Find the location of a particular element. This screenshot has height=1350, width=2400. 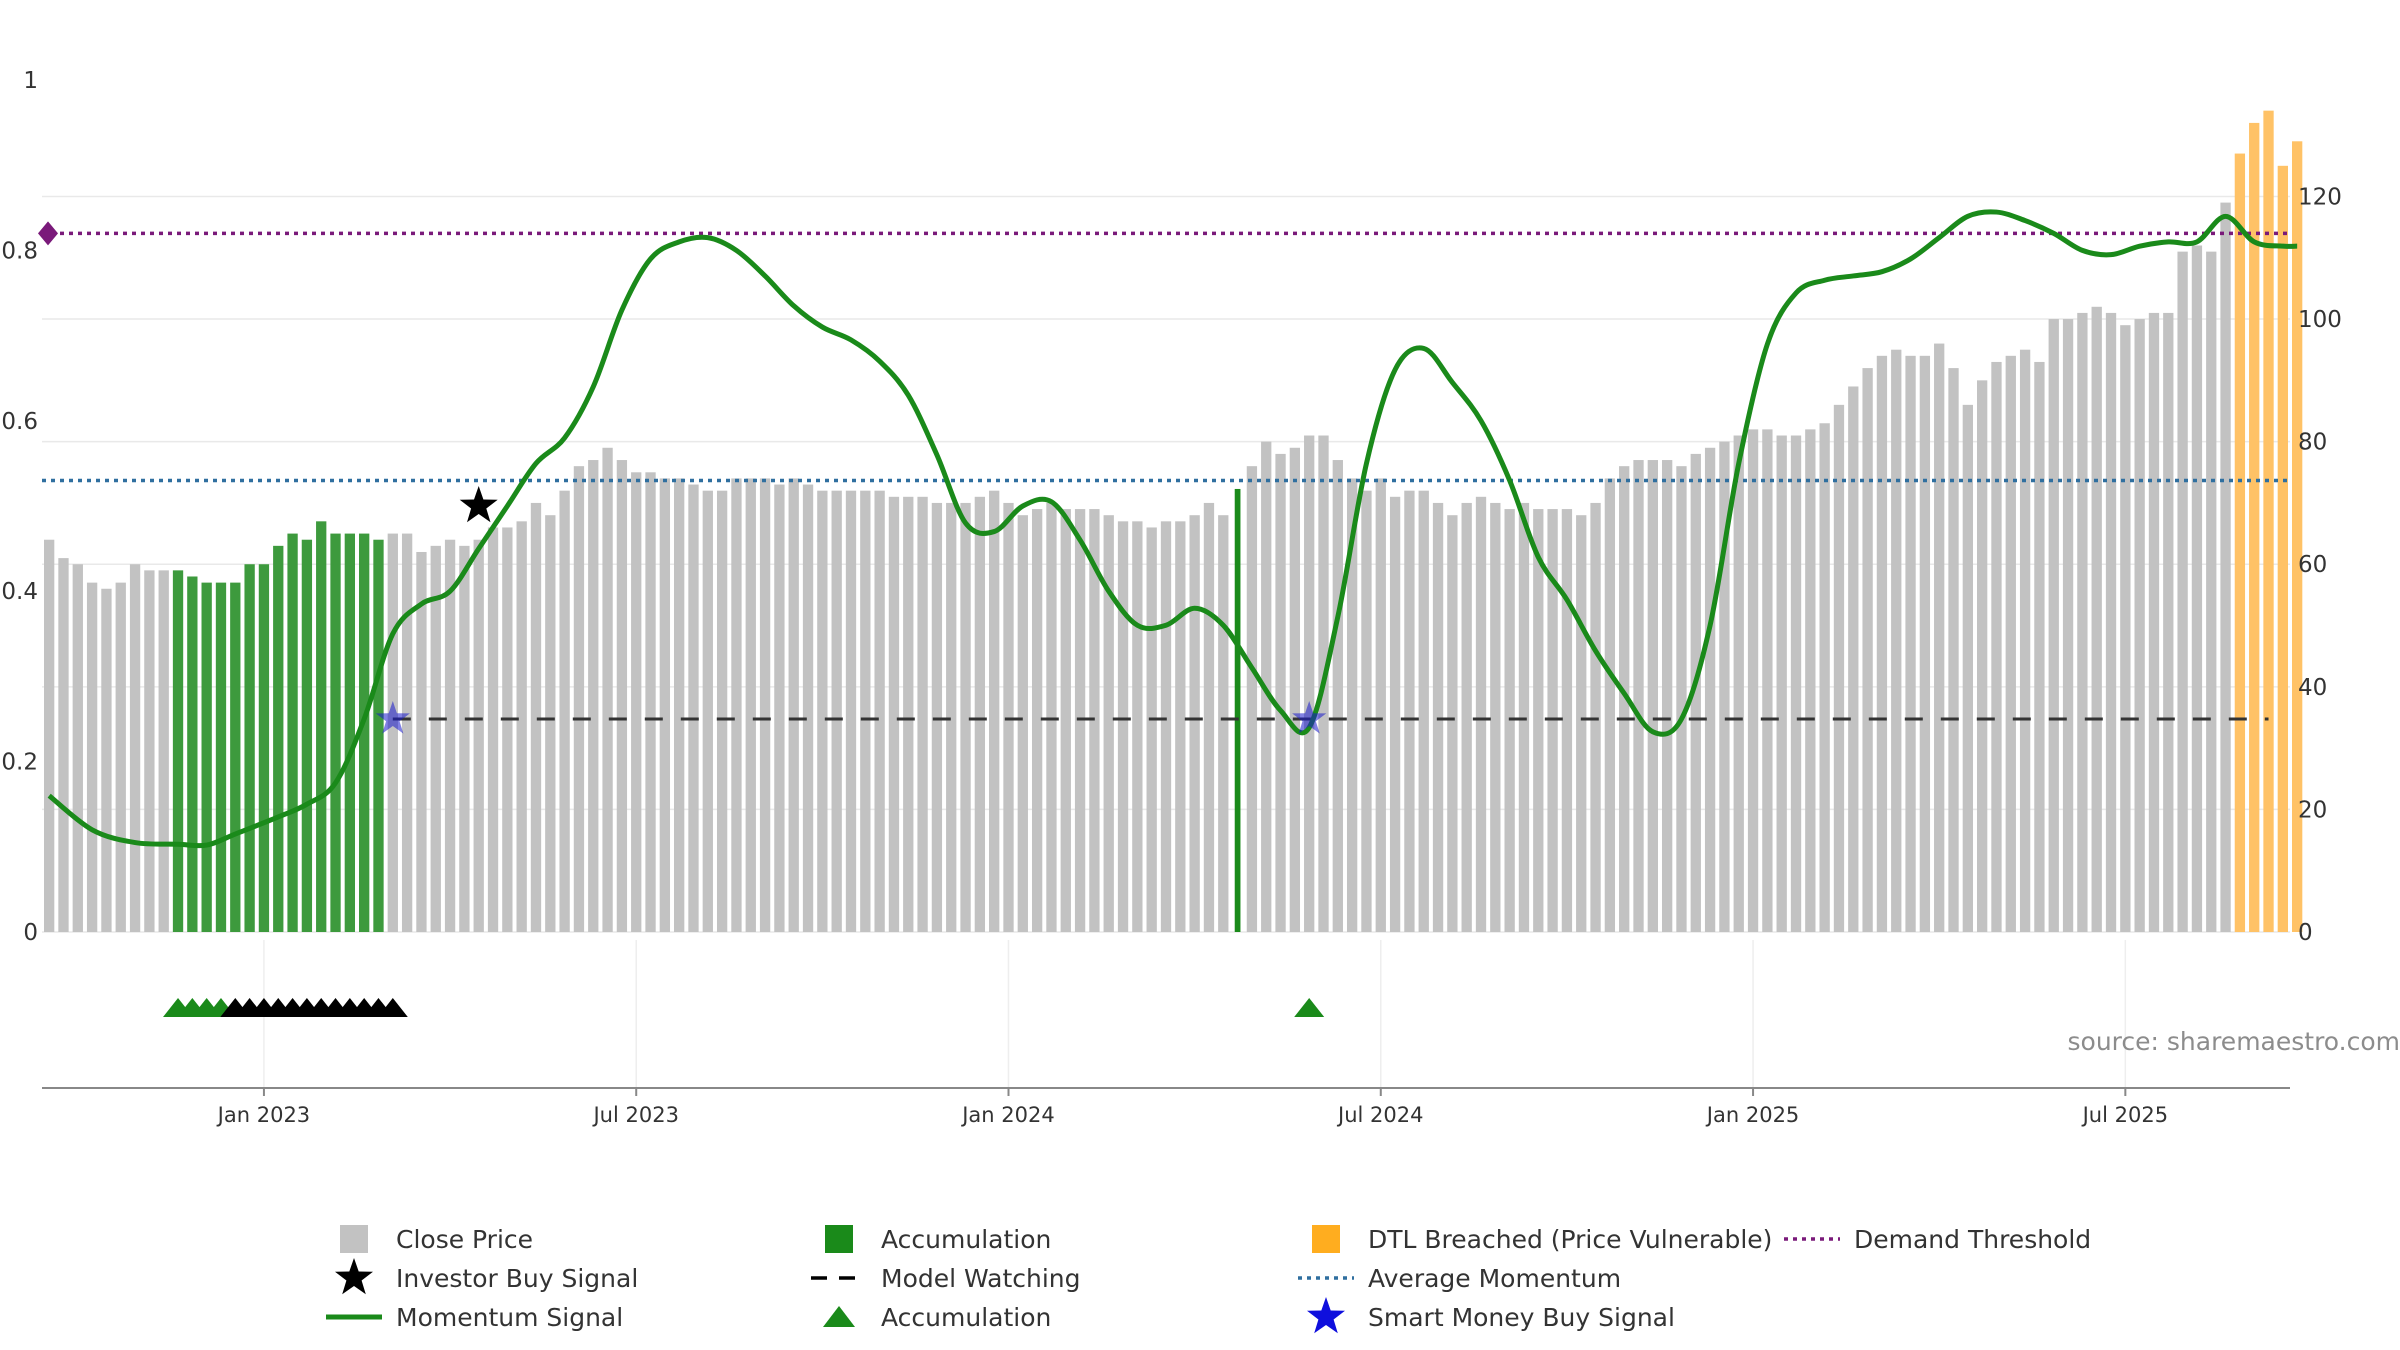

source-attribution: source: sharemaestro.com is located at coordinates (2234, 1041).